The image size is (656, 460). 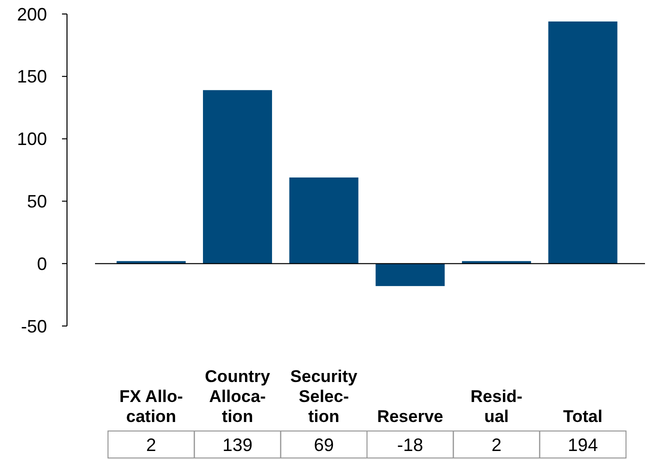 What do you see at coordinates (496, 406) in the screenshot?
I see `x-tick-label: Resid- ual` at bounding box center [496, 406].